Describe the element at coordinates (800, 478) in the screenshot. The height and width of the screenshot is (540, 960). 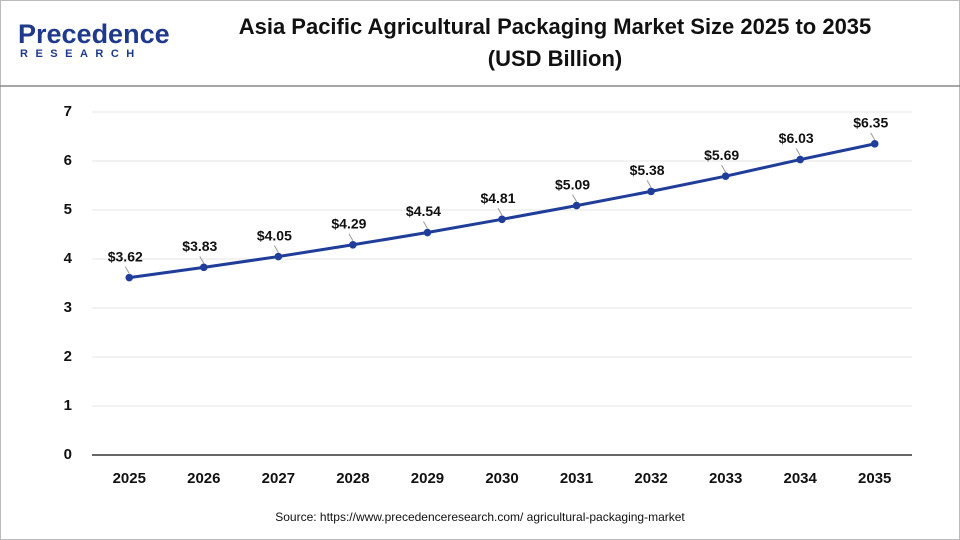
I see `x-tick-label: 2034` at that location.